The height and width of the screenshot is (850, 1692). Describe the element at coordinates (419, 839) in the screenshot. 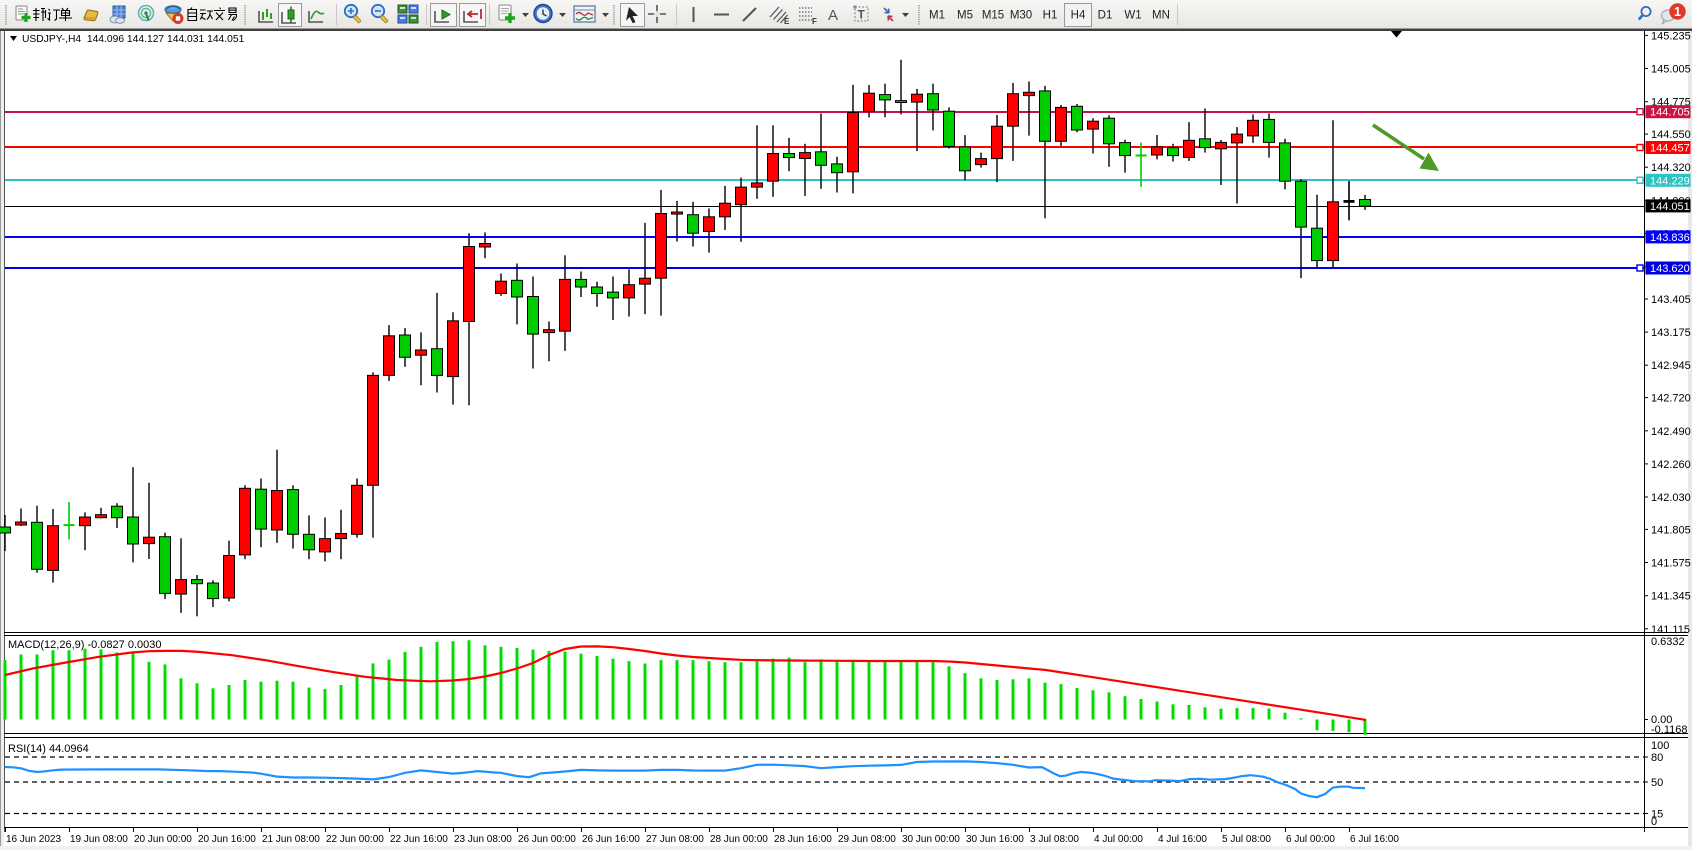

I see `svg-text: 22 Jun 16:00` at that location.